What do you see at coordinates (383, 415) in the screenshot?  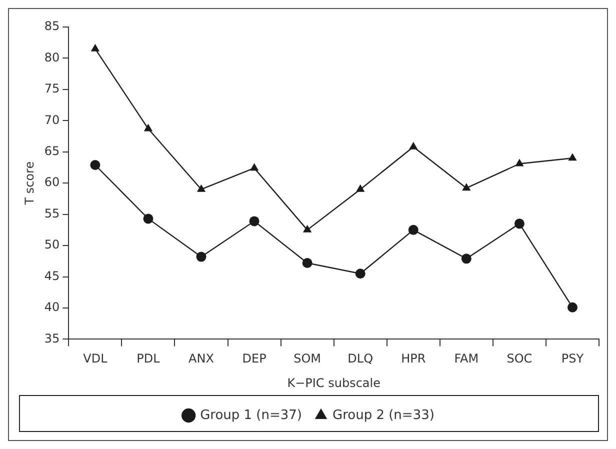 I see `legend-label: Group 2 (n=33)` at bounding box center [383, 415].